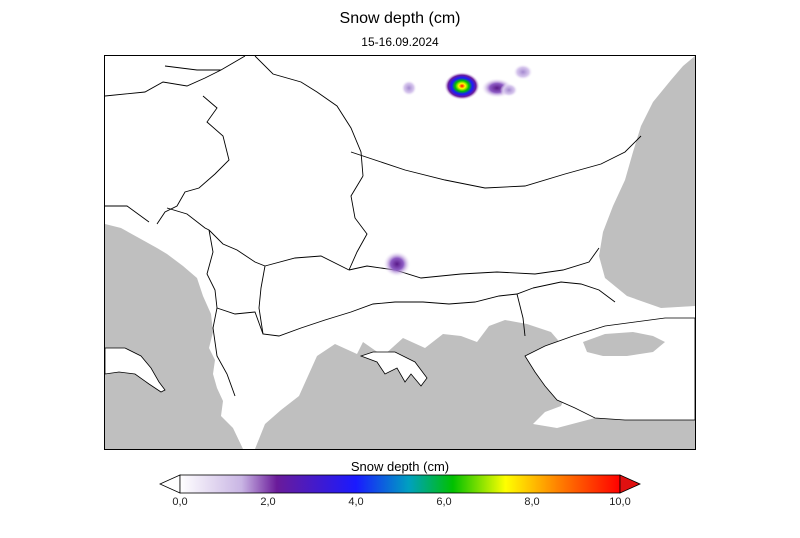 The height and width of the screenshot is (538, 800). What do you see at coordinates (393, 369) in the screenshot?
I see `chalkidiki` at bounding box center [393, 369].